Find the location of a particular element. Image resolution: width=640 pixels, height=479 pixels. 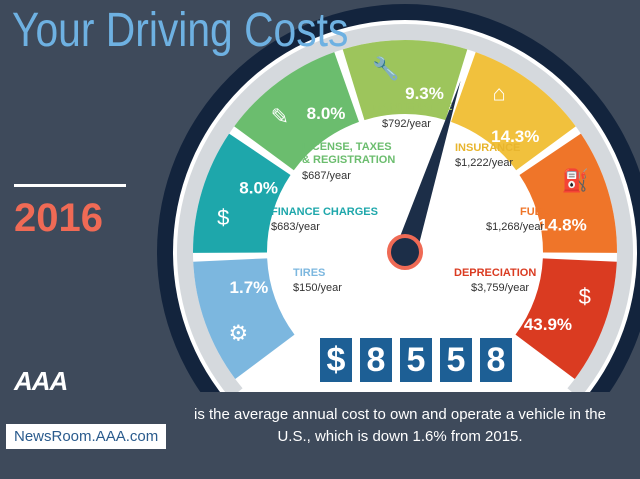

document-pen-icon: ✎ is located at coordinates (280, 116).